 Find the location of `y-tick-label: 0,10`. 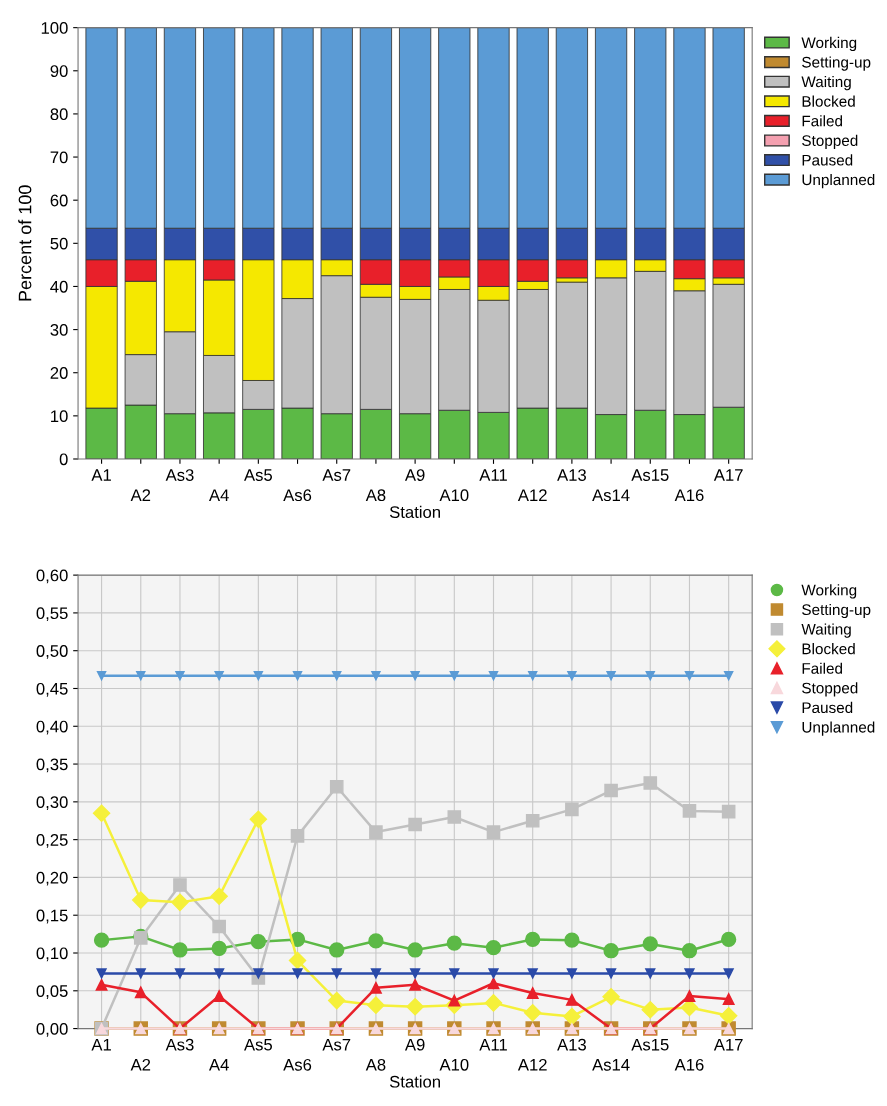

y-tick-label: 0,10 is located at coordinates (52, 954).